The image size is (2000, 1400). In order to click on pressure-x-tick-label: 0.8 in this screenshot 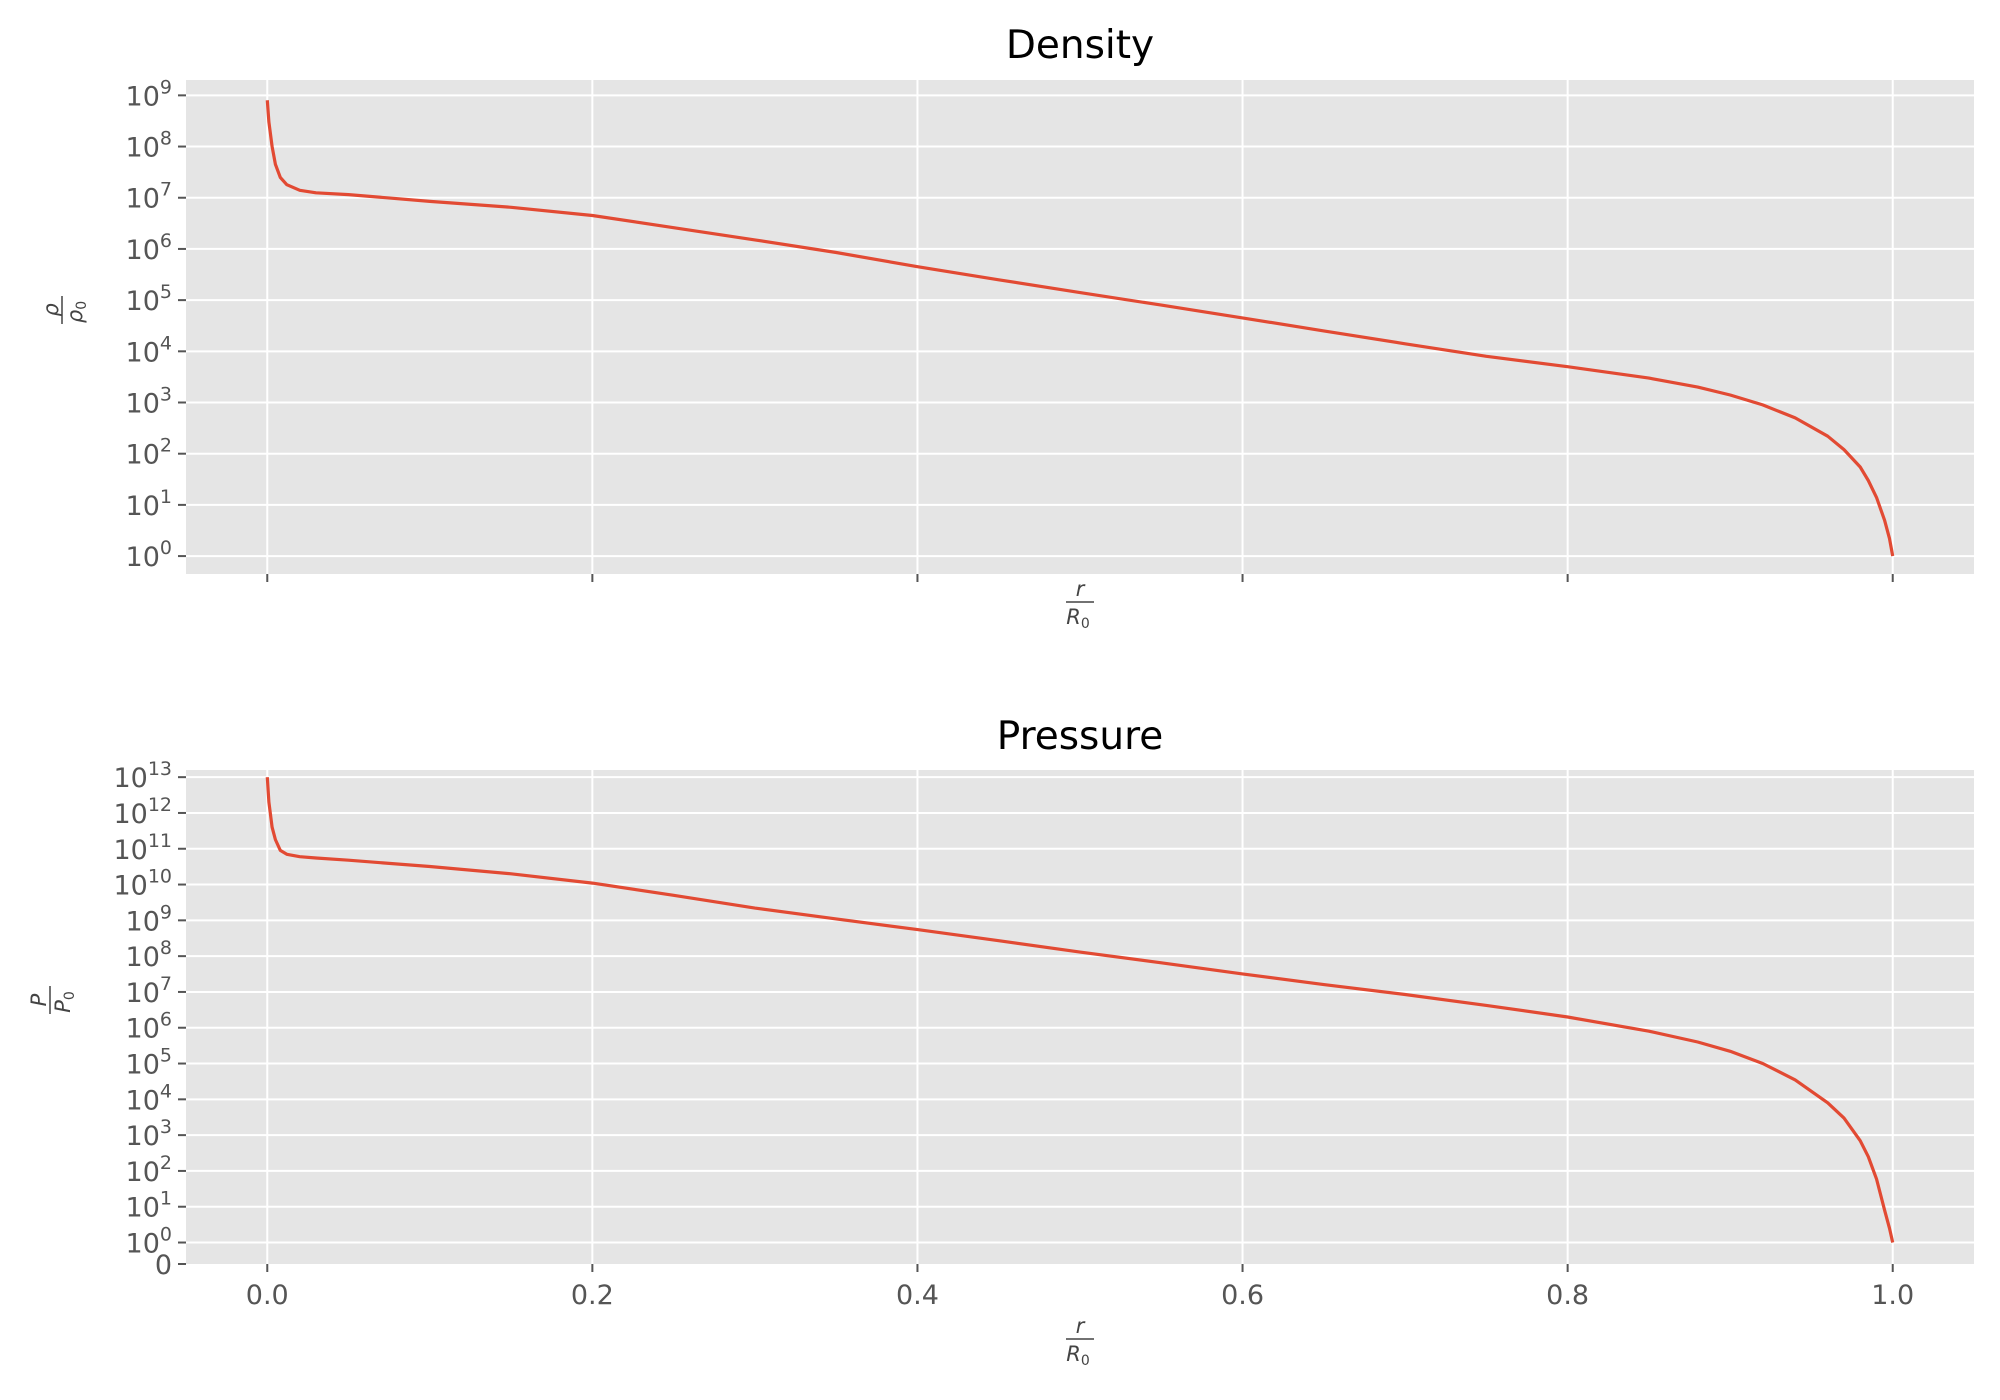, I will do `click(1567, 1295)`.